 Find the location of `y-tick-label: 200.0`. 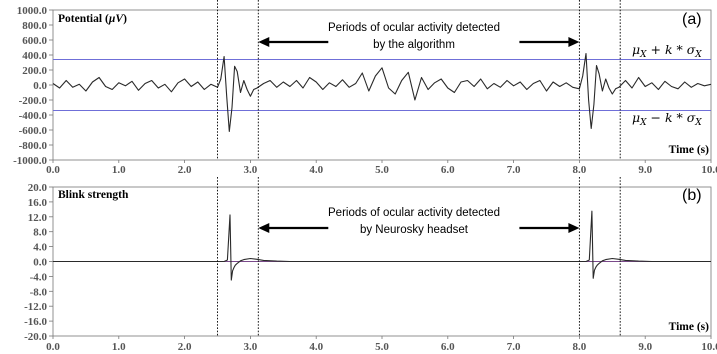

y-tick-label: 200.0 is located at coordinates (34, 71).